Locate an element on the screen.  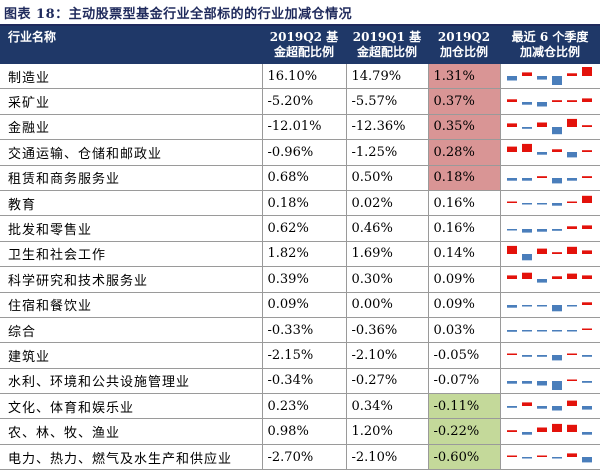
table-row: 科学研究和技术服务业 0.39% 0.30% 0.09% is located at coordinates (300, 279).